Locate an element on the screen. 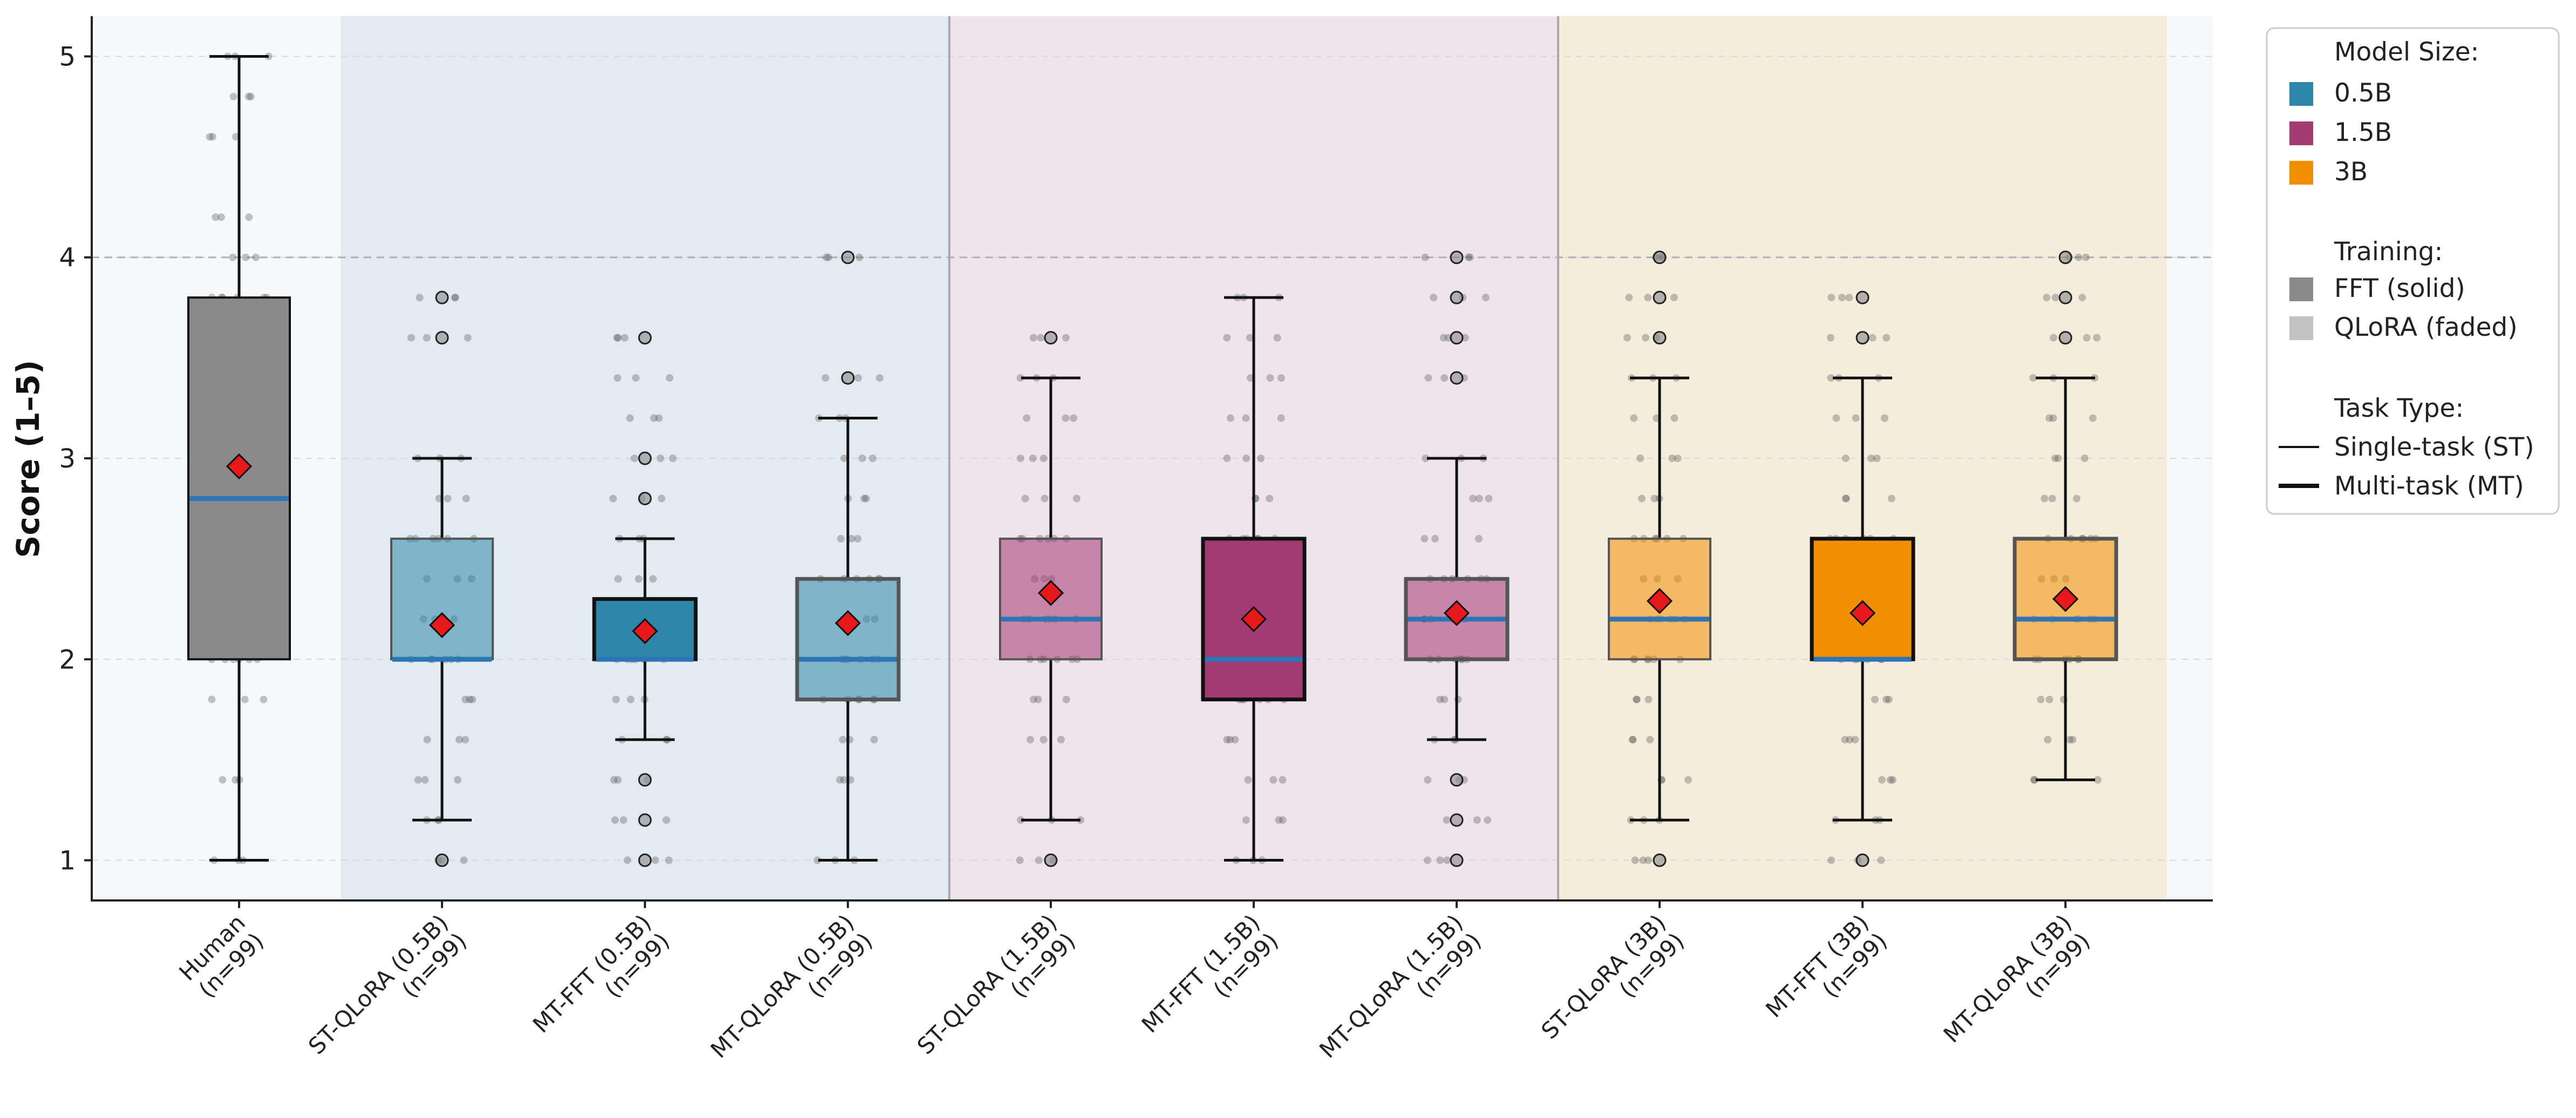 This screenshot has width=2576, height=1118. box-mt-fft-3b is located at coordinates (1862, 579).